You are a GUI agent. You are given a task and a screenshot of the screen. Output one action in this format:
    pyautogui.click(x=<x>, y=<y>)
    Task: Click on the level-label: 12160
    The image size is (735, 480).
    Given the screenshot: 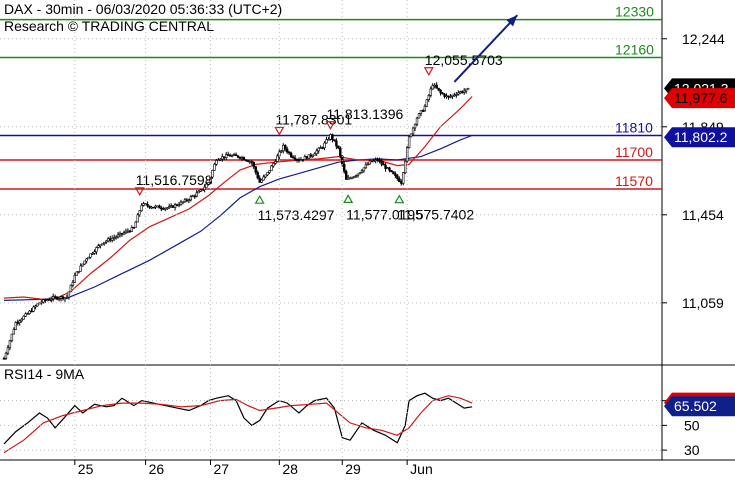 What is the action you would take?
    pyautogui.click(x=634, y=49)
    